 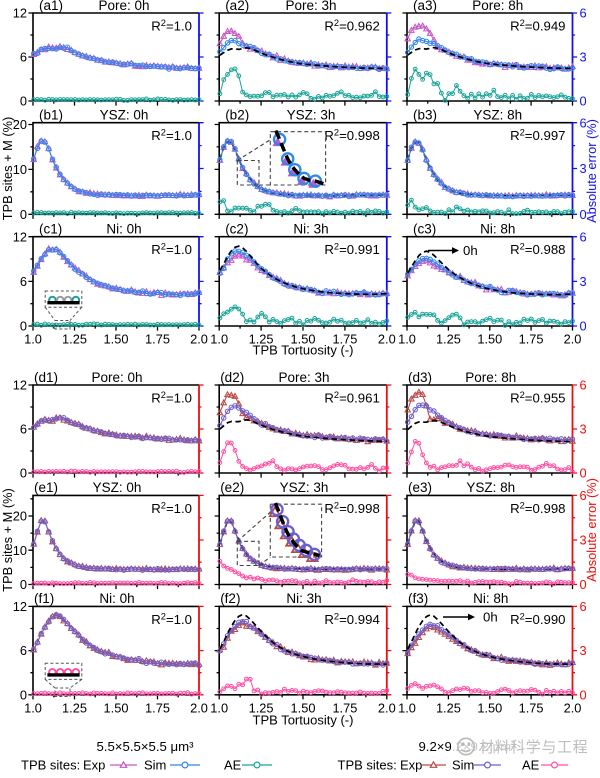 I want to click on svg-text: R2=0.962, so click(x=351, y=26).